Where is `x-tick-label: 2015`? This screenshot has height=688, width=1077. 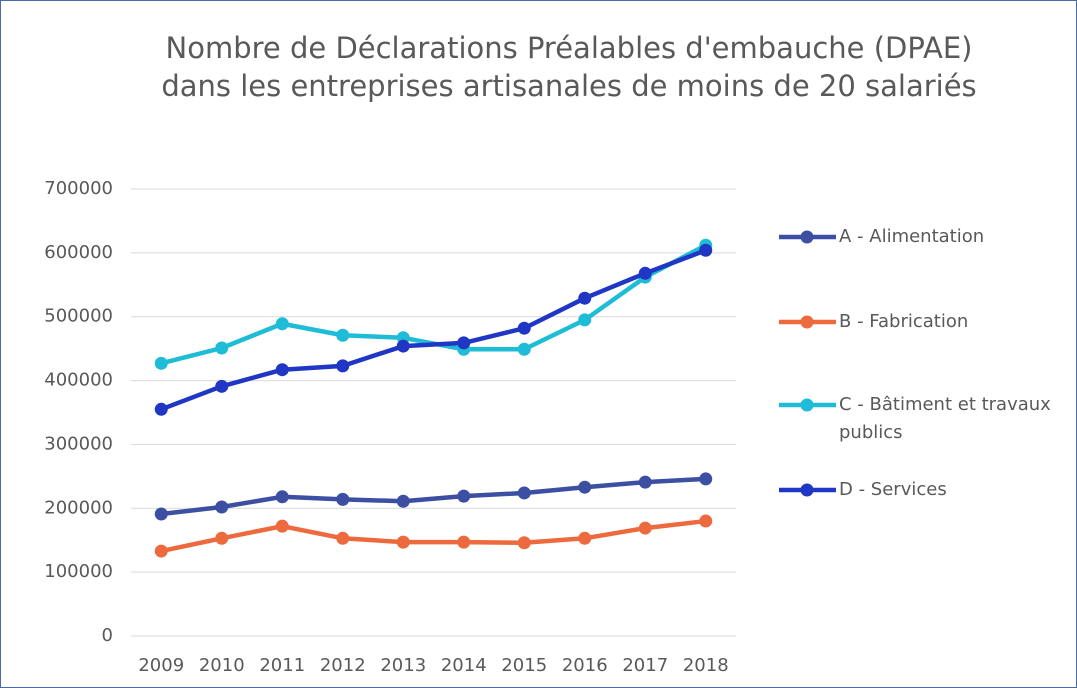
x-tick-label: 2015 is located at coordinates (524, 665).